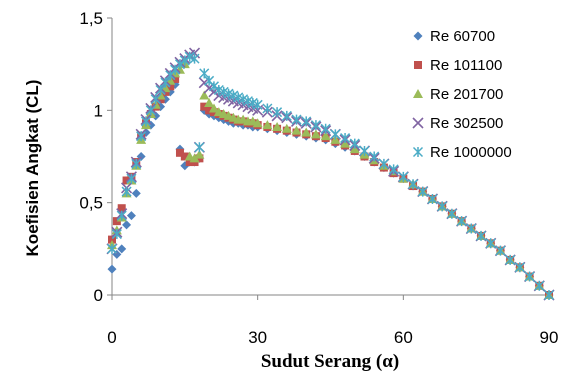 The image size is (569, 379). I want to click on x-axis-label: Sudut Serang (α), so click(330, 361).